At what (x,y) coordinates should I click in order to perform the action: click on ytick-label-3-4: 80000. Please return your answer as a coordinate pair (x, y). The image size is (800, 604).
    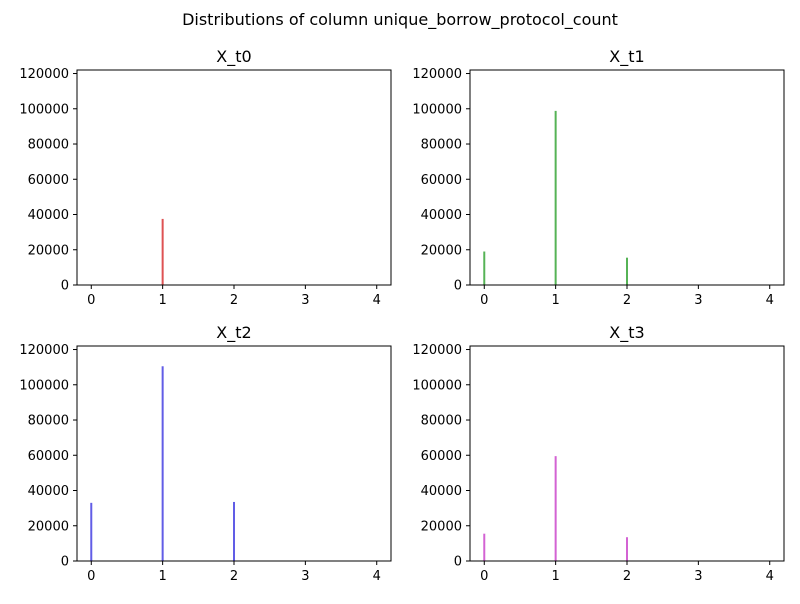
    Looking at the image, I should click on (441, 421).